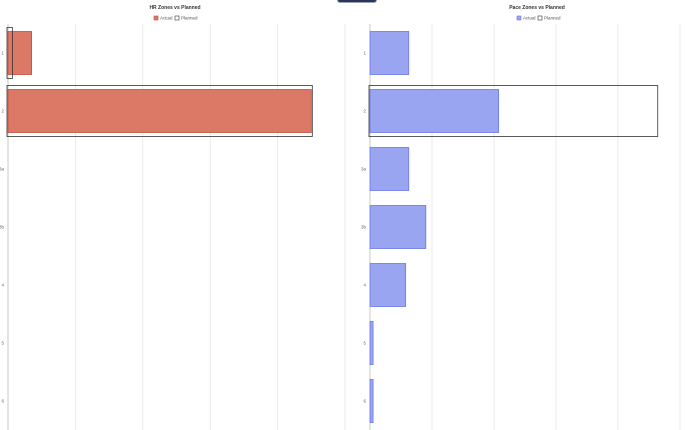  I want to click on chart-title: HR Zones vs Planned, so click(174, 8).